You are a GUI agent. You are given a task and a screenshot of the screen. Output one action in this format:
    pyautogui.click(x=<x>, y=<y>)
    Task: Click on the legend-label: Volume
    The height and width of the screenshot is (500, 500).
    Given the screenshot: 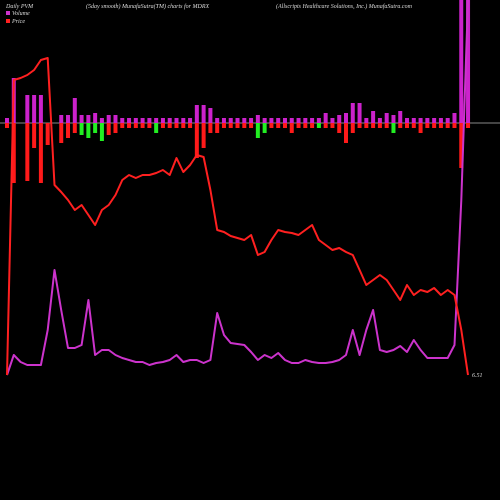 What is the action you would take?
    pyautogui.click(x=21, y=14)
    